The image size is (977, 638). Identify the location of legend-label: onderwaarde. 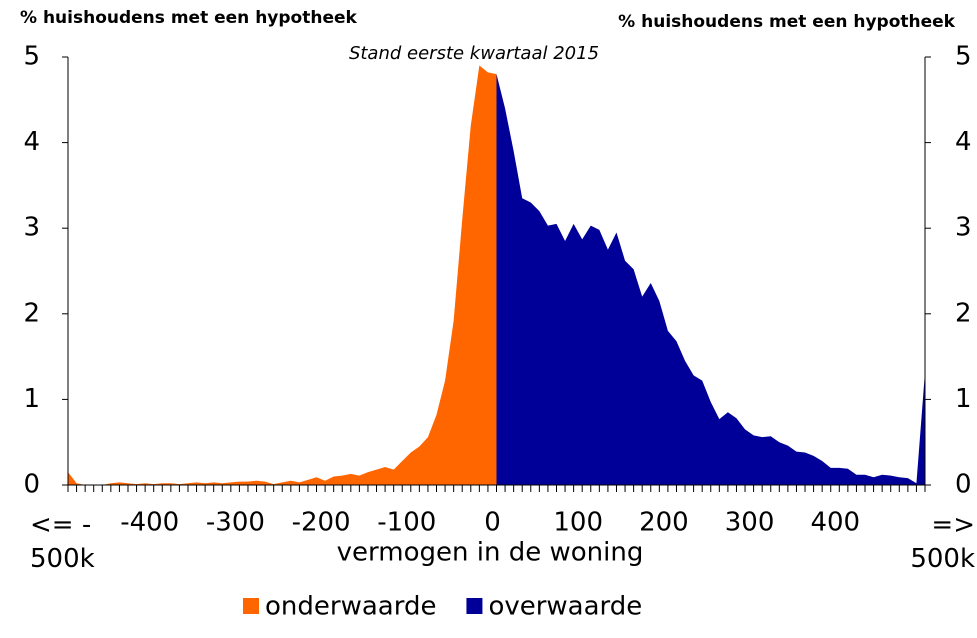
(350, 607).